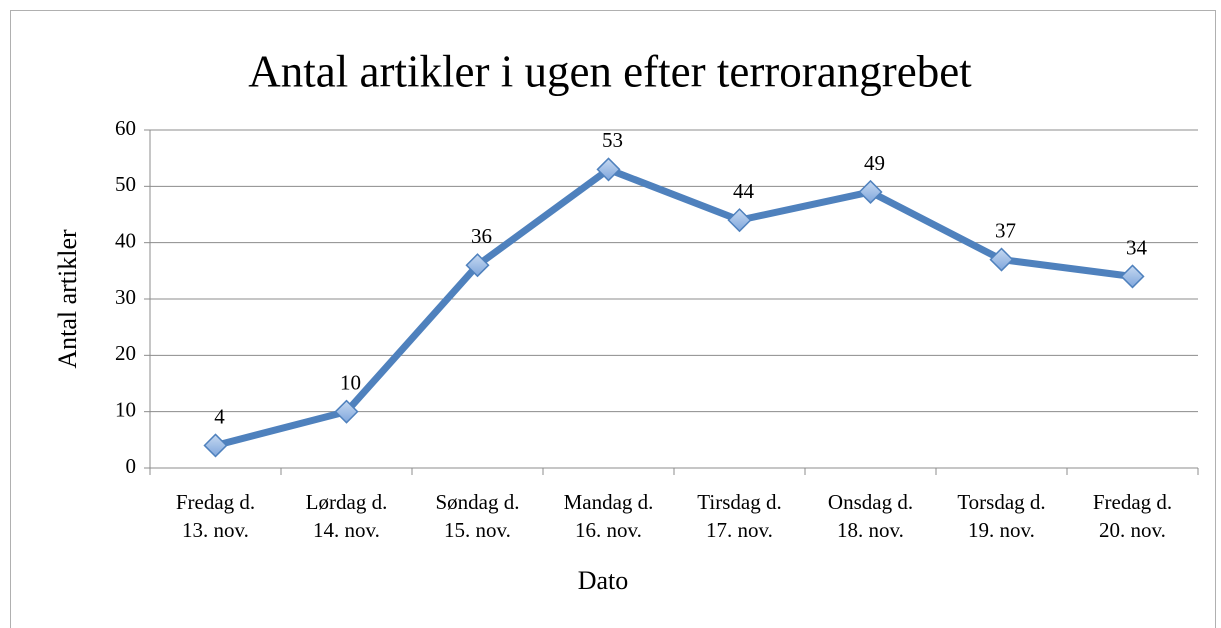 This screenshot has width=1221, height=628. What do you see at coordinates (125, 184) in the screenshot?
I see `y-tick-label: 50` at bounding box center [125, 184].